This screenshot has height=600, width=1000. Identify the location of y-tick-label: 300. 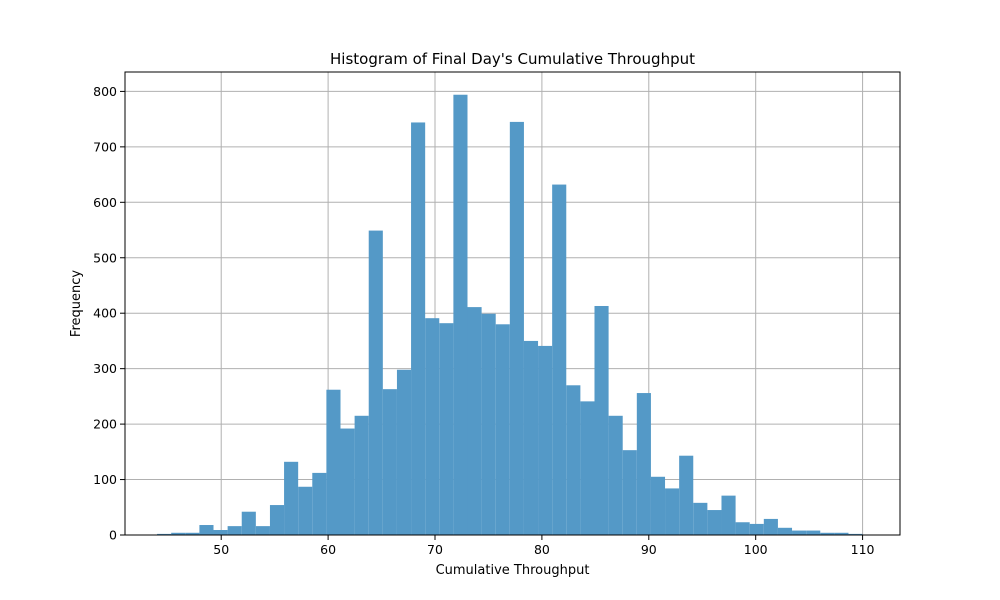
(105, 368).